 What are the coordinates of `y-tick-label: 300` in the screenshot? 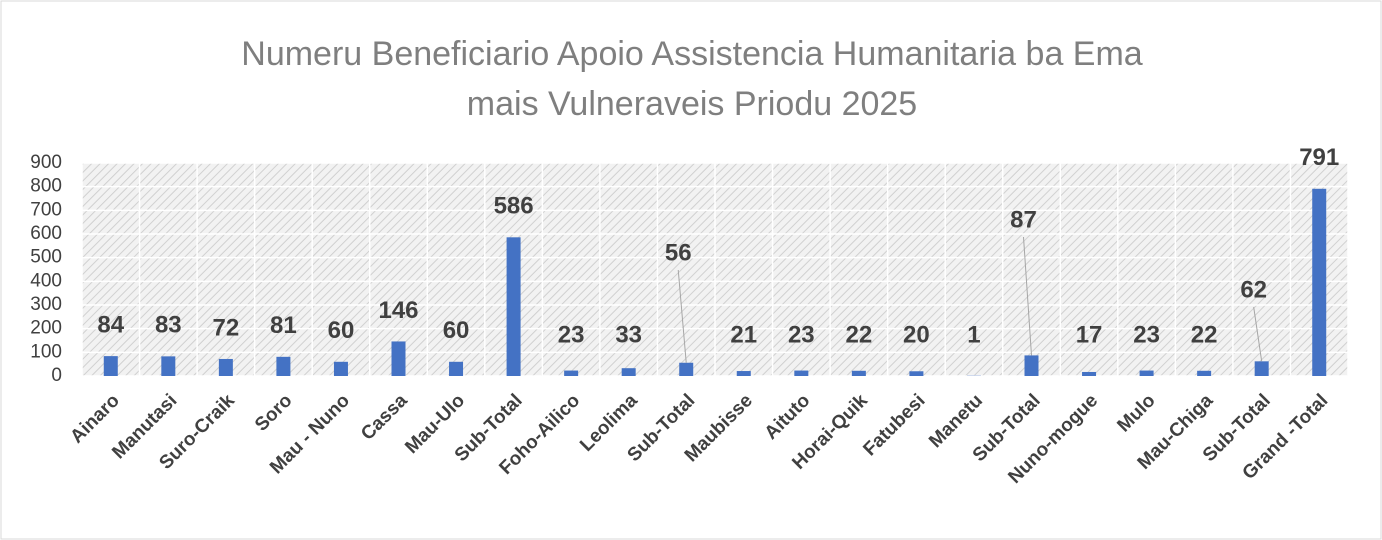 It's located at (46, 304).